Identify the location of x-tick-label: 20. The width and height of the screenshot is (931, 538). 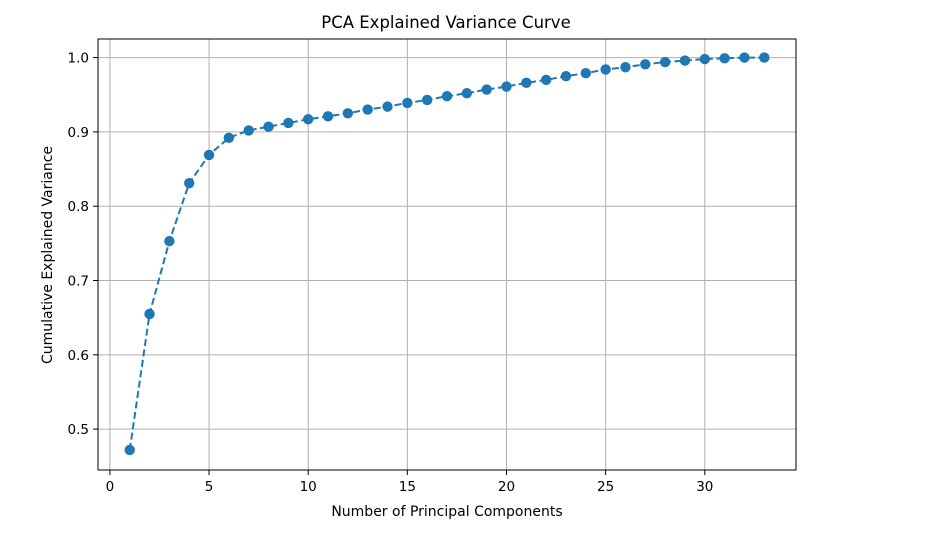
(506, 487).